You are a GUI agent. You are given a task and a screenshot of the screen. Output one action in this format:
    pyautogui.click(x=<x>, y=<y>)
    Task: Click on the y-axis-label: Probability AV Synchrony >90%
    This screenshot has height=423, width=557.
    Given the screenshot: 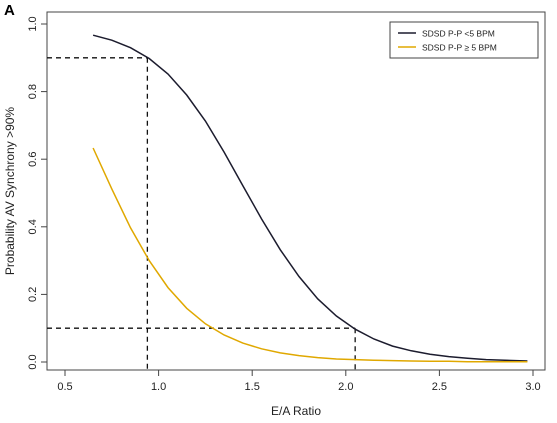 What is the action you would take?
    pyautogui.click(x=10, y=191)
    